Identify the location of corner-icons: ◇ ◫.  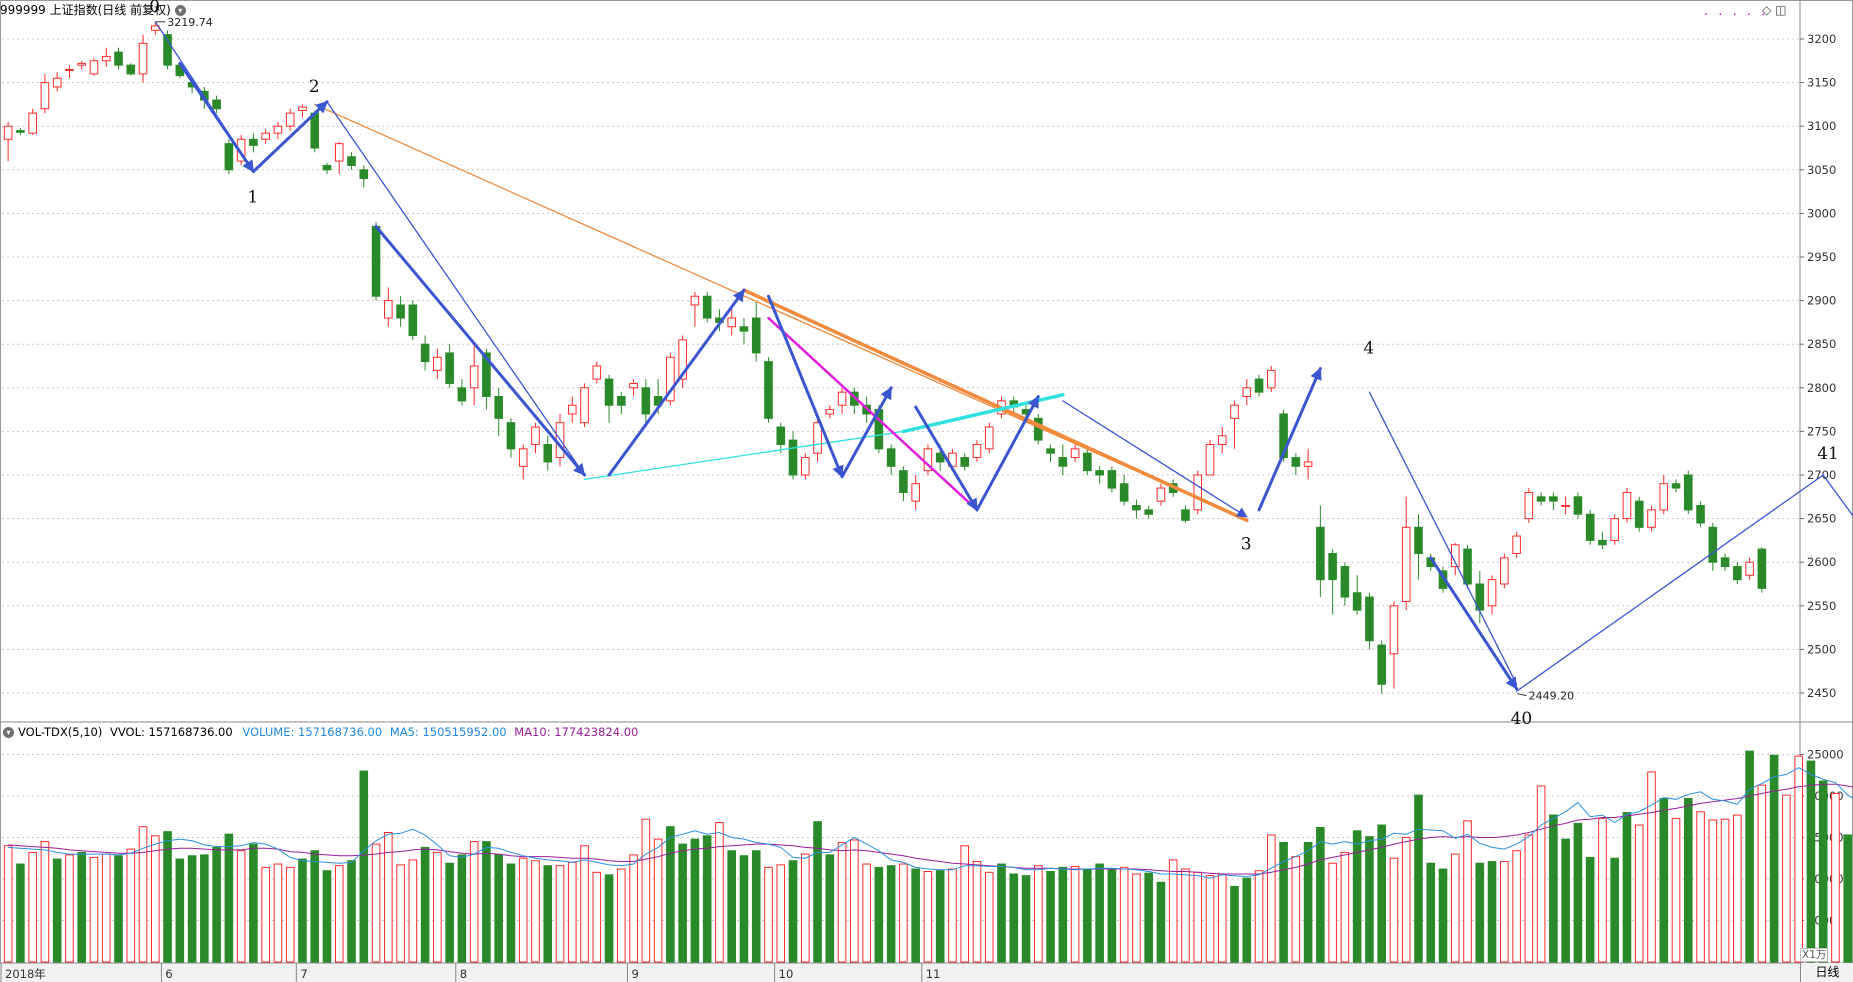
(1774, 10).